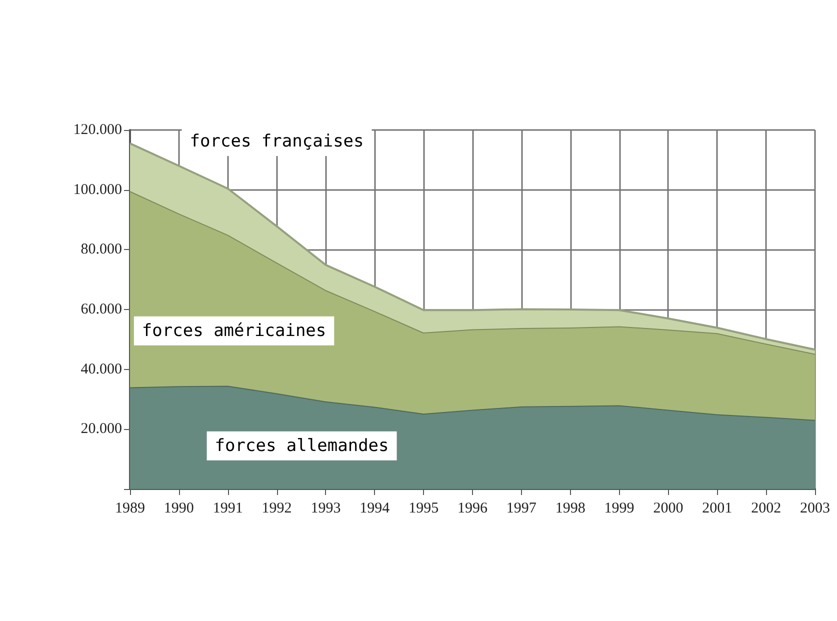 This screenshot has height=621, width=837. What do you see at coordinates (97, 190) in the screenshot?
I see `y-tick-label: 100.000` at bounding box center [97, 190].